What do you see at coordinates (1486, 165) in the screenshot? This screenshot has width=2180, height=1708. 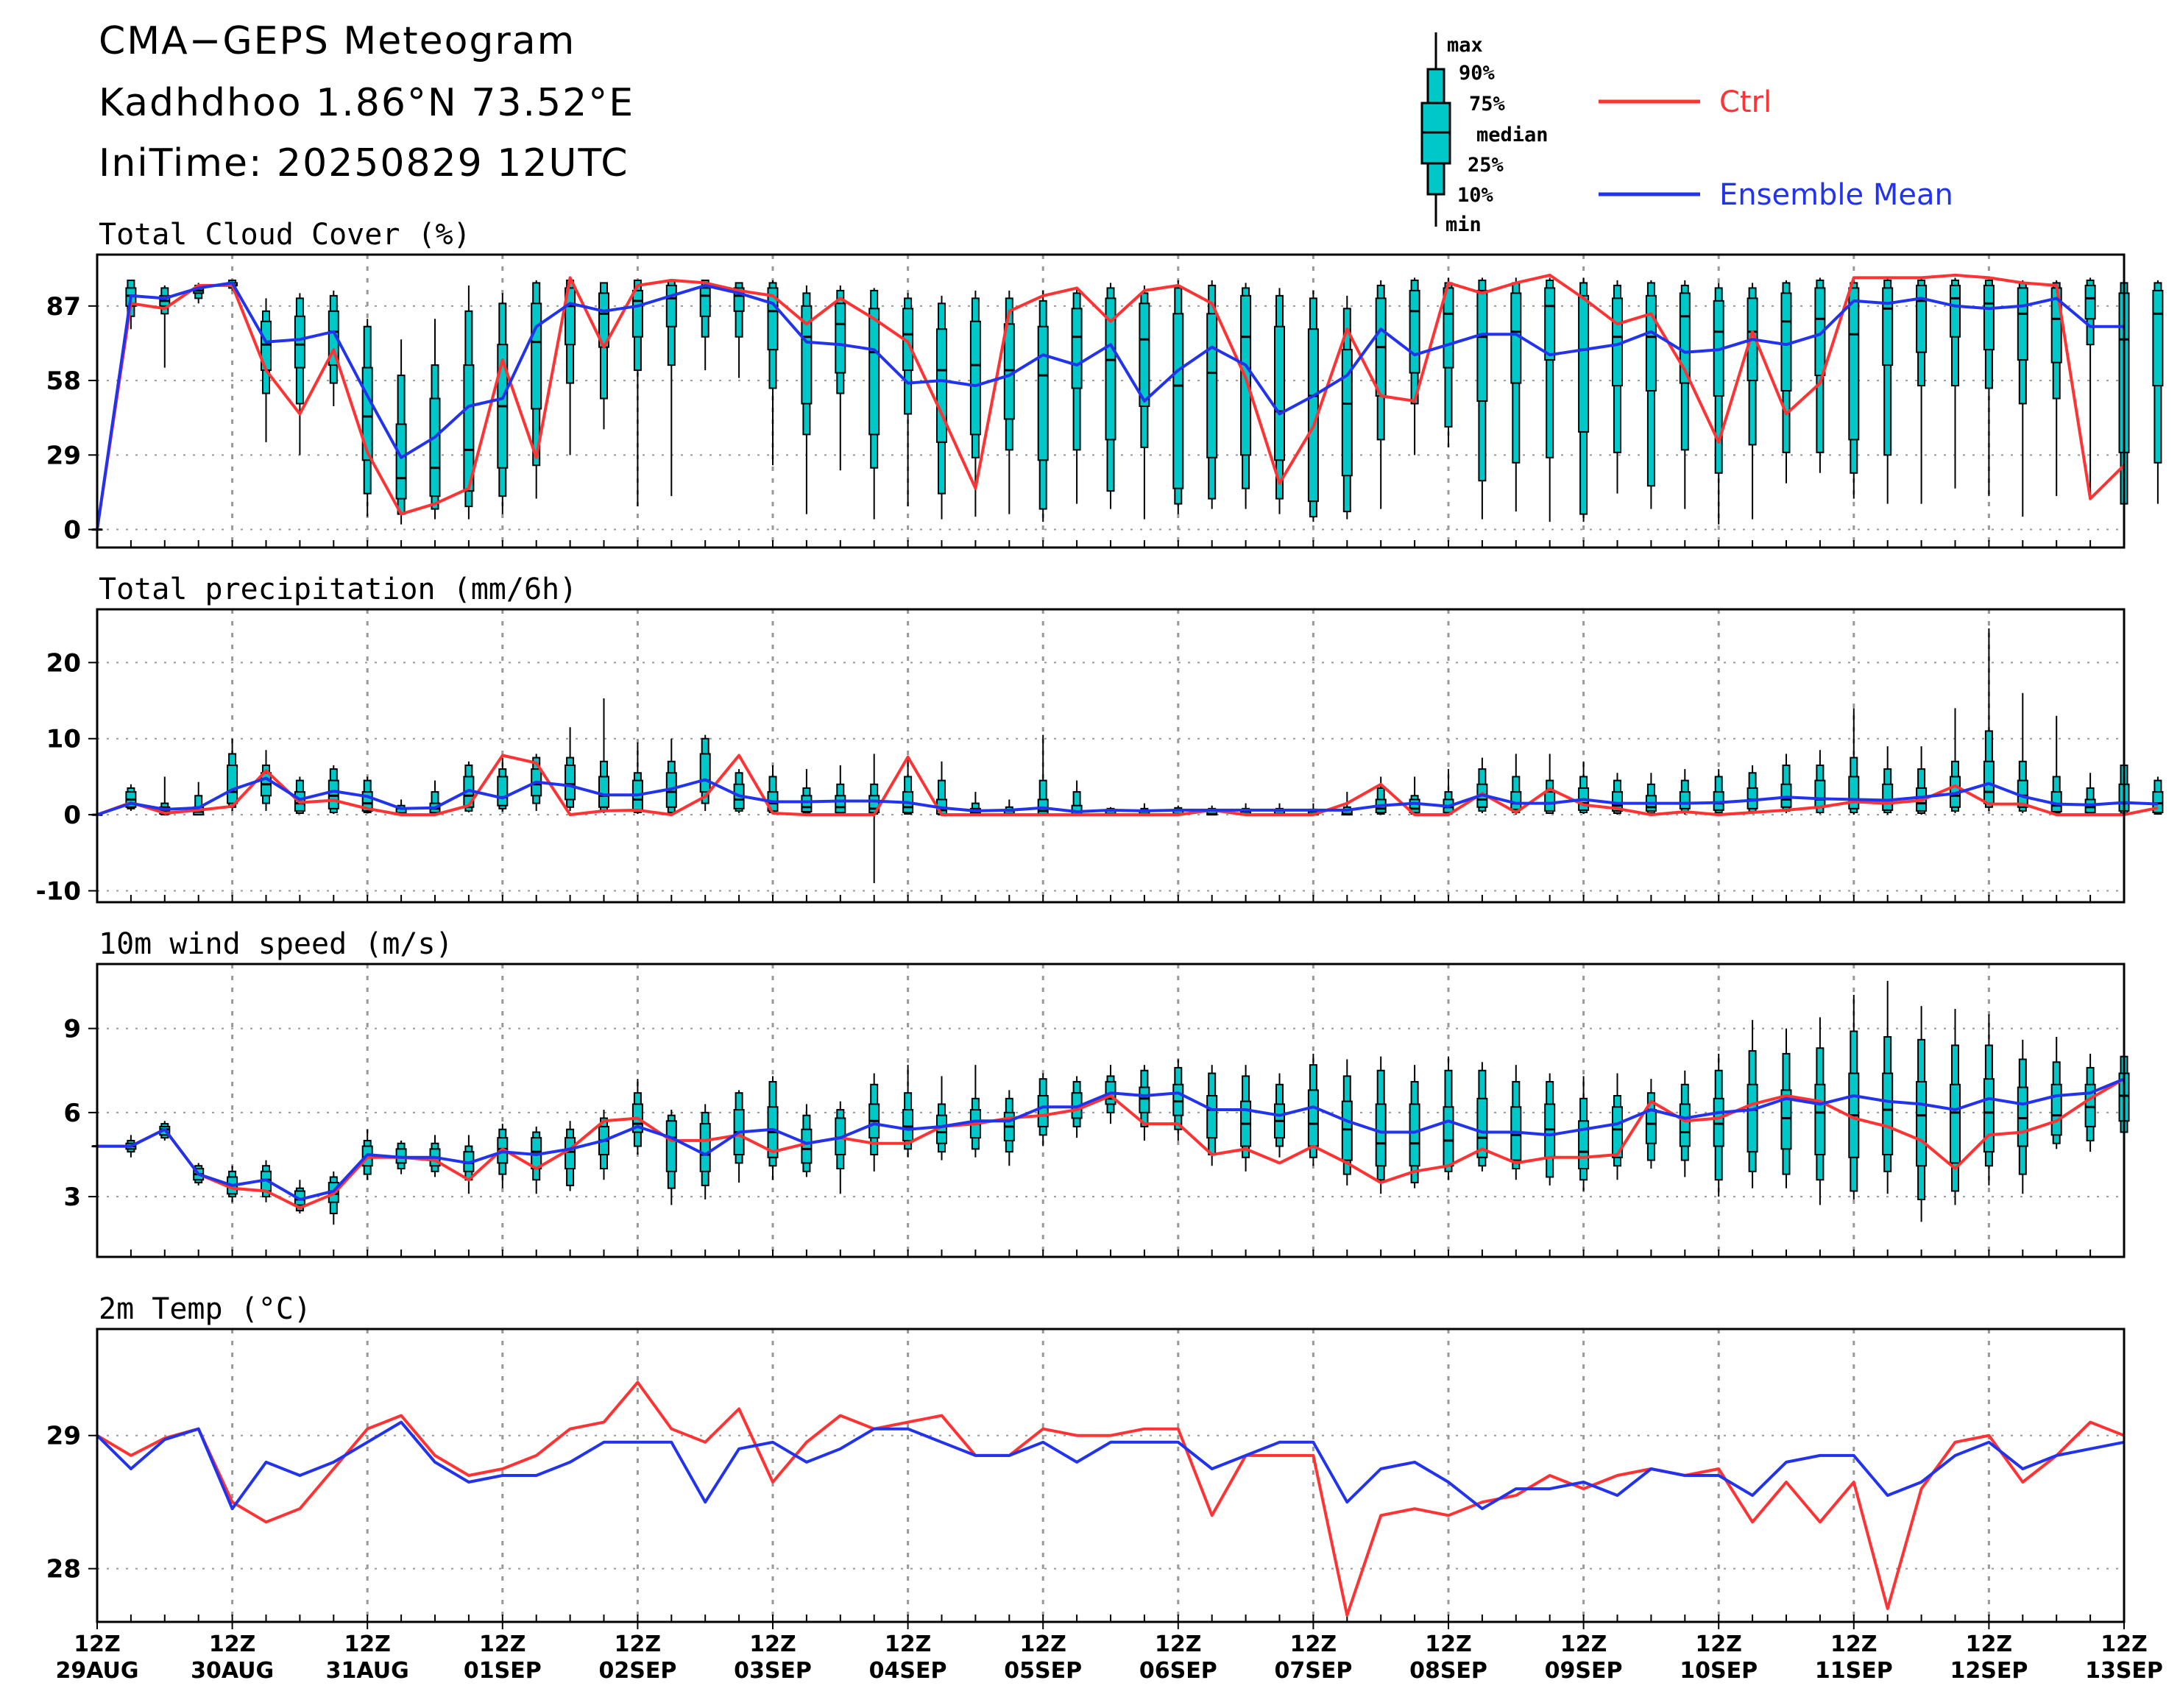 I see `legend-box-label: 25%` at bounding box center [1486, 165].